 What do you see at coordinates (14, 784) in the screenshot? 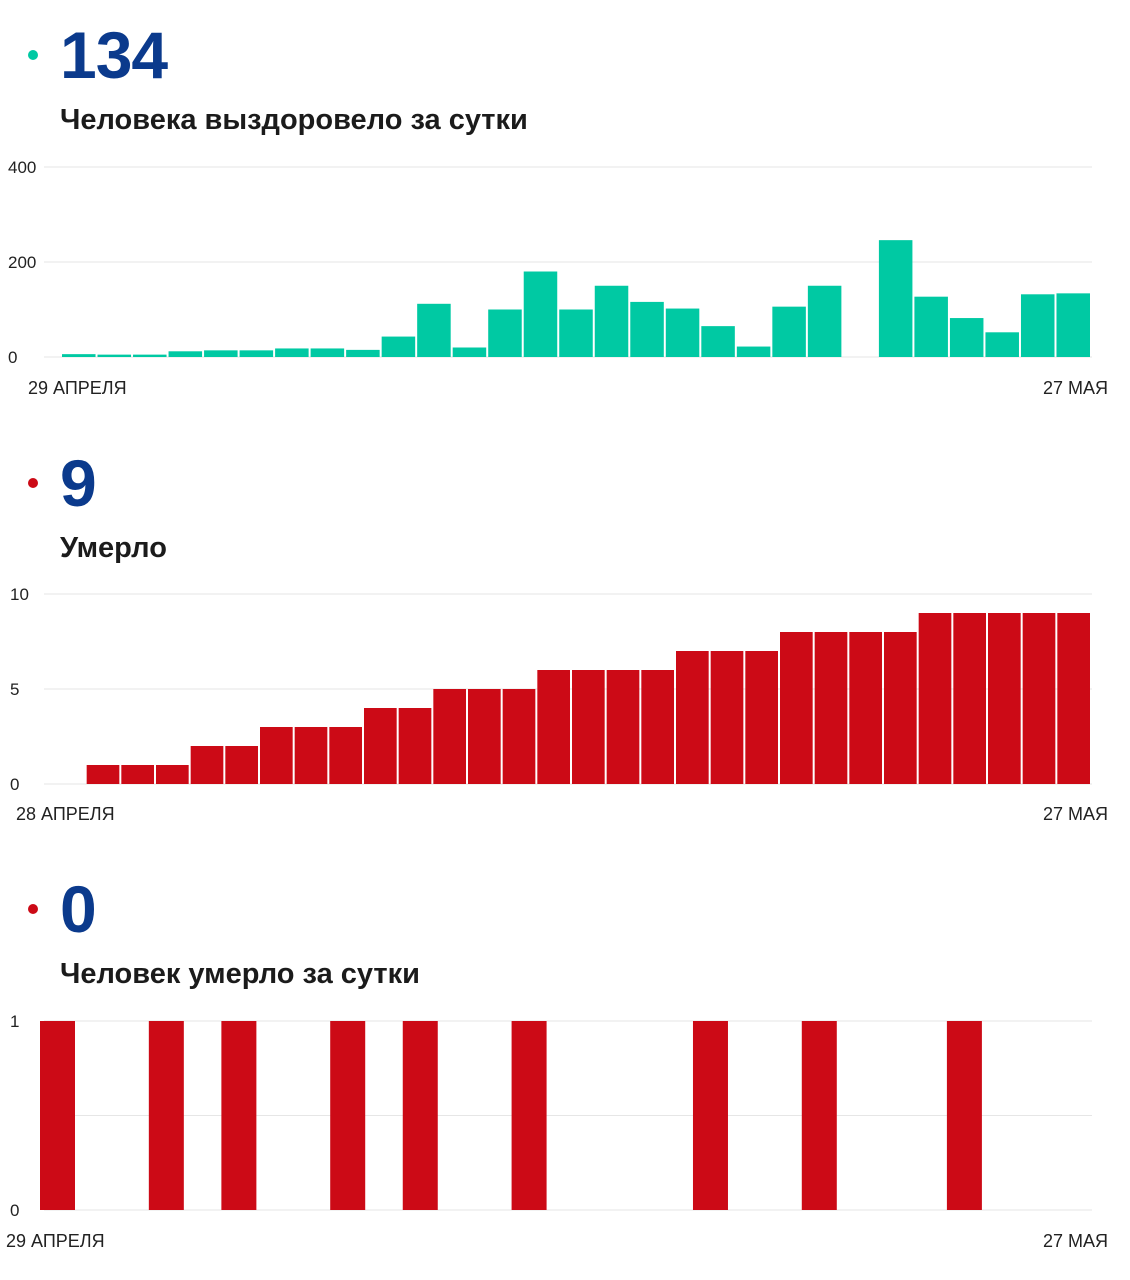
I see `deaths-total-y-tick-label: 0` at bounding box center [14, 784].